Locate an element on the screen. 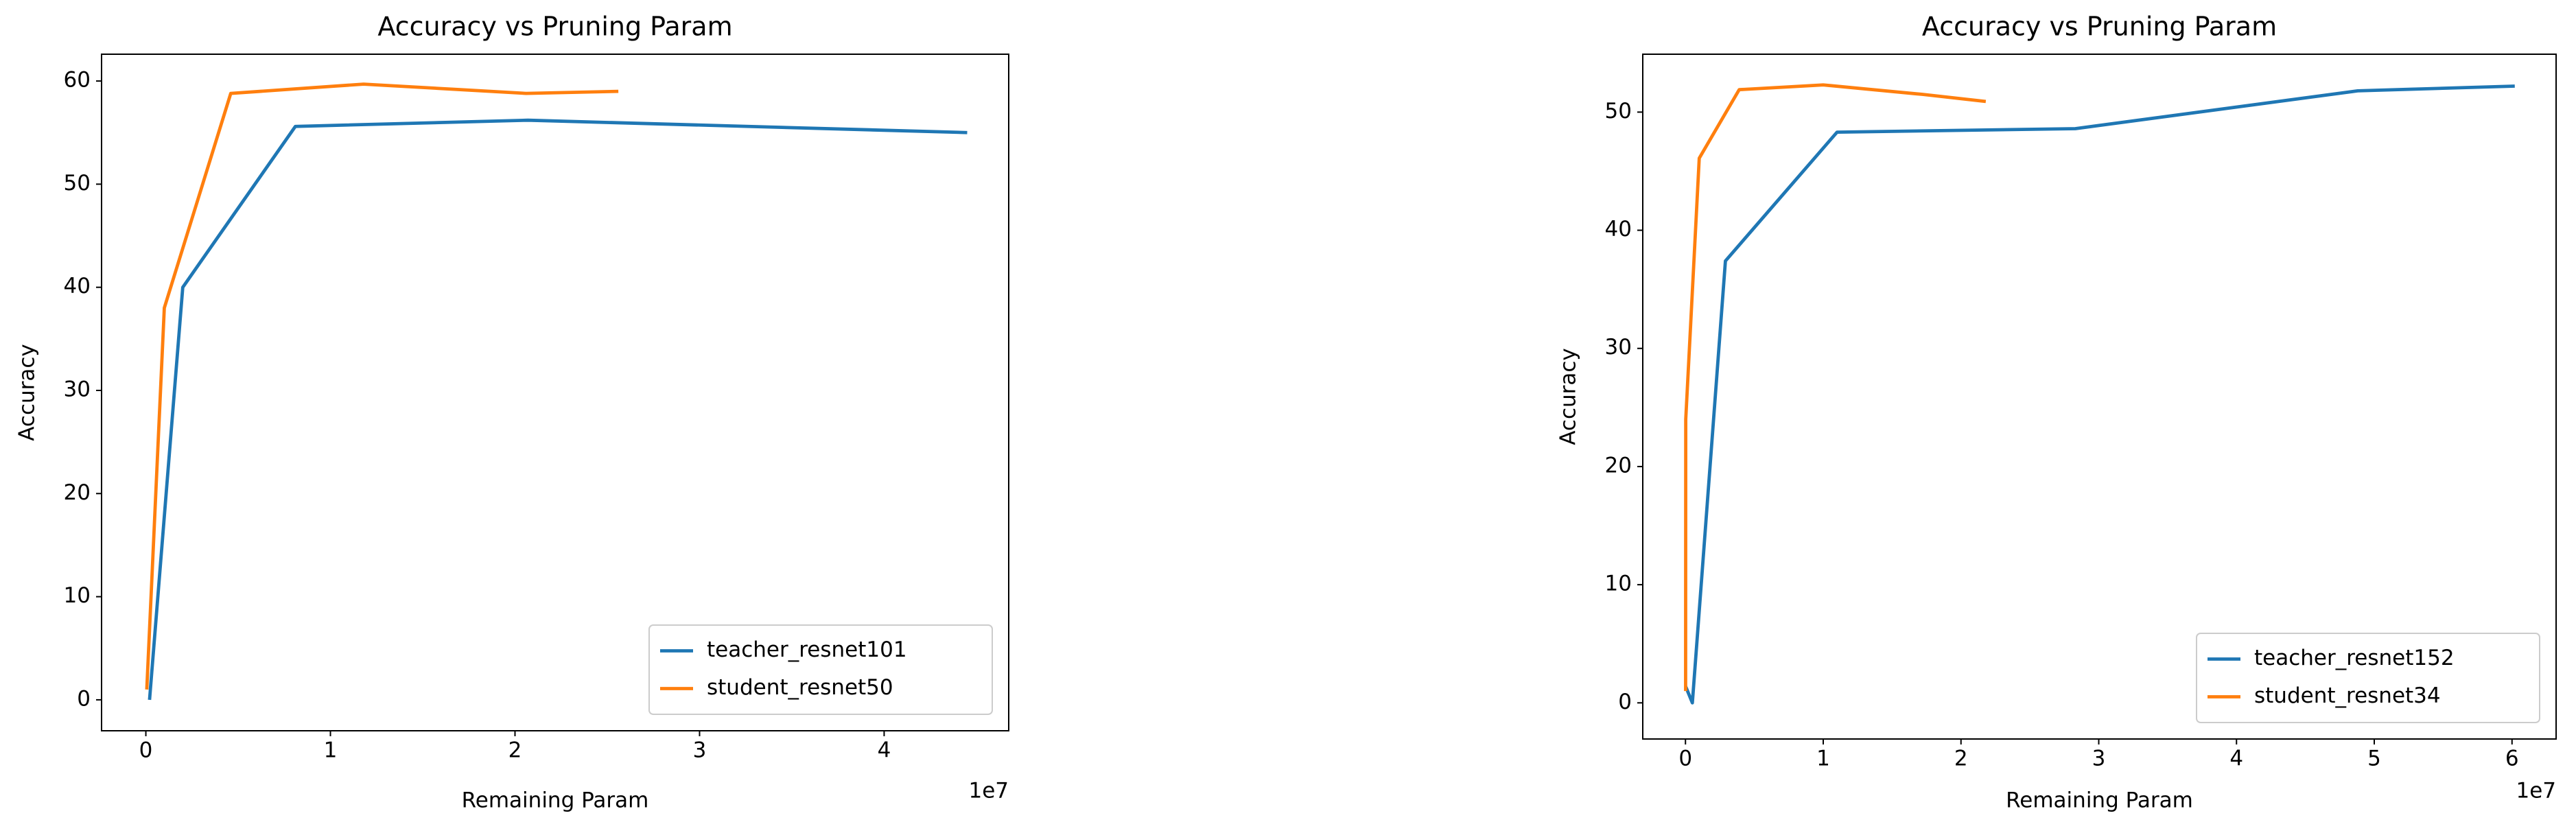  legend-label: student_resnet34 is located at coordinates (2347, 696).